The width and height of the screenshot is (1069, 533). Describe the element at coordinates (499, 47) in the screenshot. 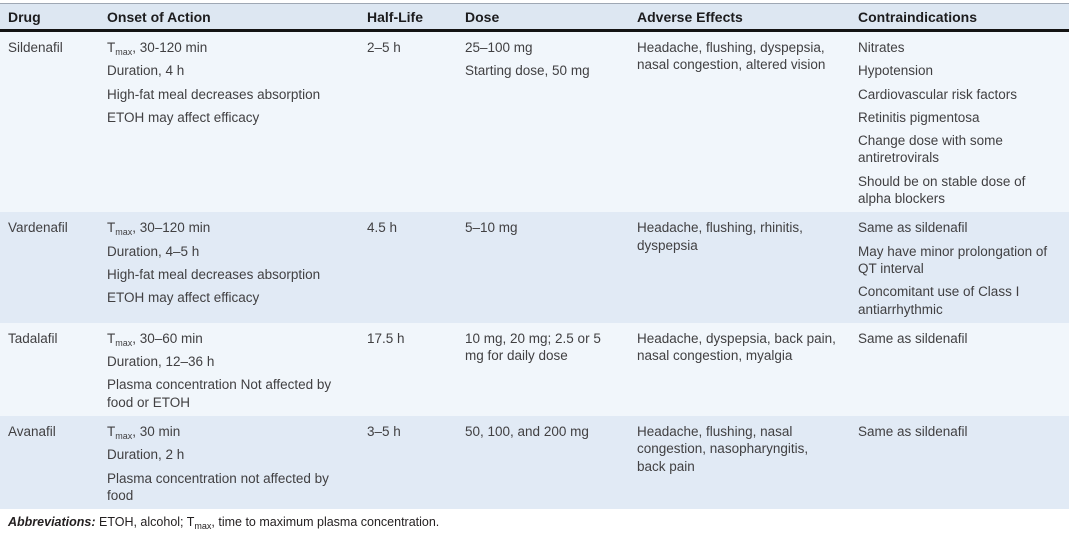

I see `cell-line: 25–100 mg` at that location.